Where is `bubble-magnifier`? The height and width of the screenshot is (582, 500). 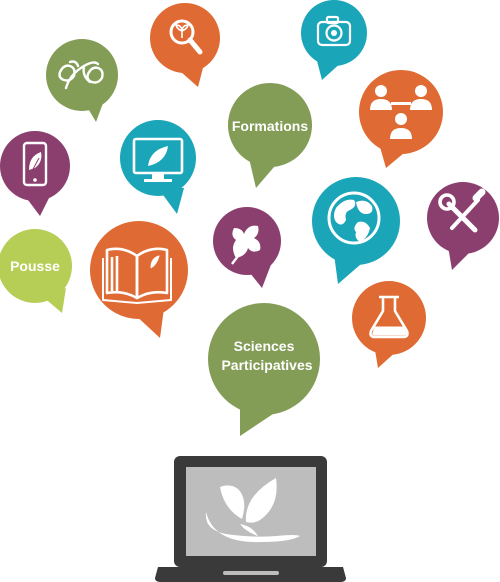 bubble-magnifier is located at coordinates (185, 45).